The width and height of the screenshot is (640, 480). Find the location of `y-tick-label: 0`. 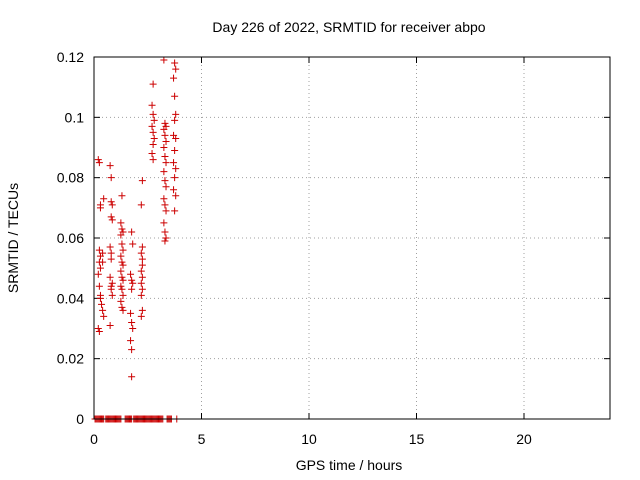

y-tick-label: 0 is located at coordinates (80, 419).